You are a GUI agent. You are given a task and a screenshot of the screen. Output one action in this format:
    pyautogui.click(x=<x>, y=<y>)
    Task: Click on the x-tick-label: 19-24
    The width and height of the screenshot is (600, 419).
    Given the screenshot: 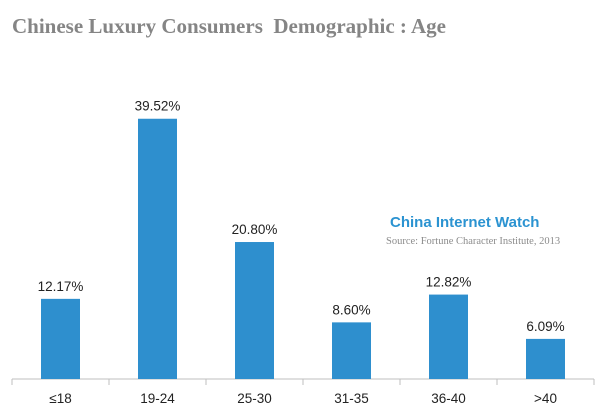 What is the action you would take?
    pyautogui.click(x=157, y=398)
    